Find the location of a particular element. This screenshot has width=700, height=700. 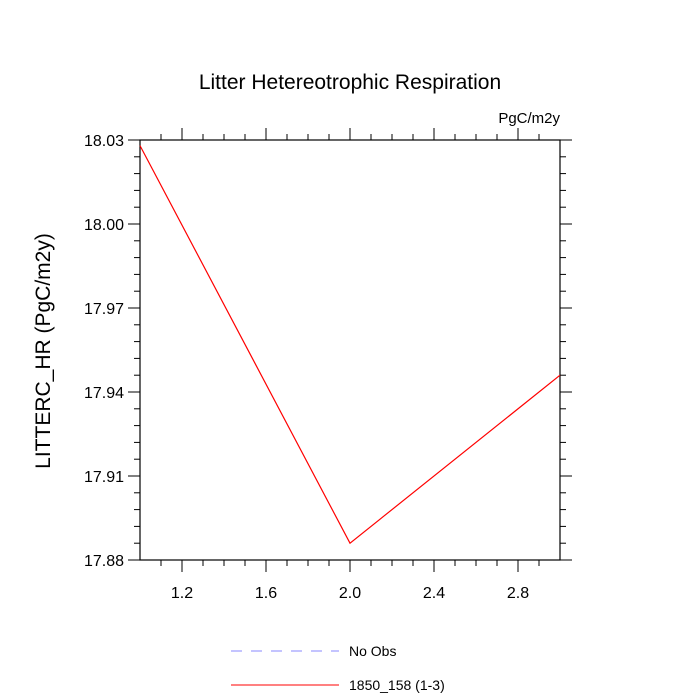

units-label: PgC/m2y is located at coordinates (529, 118).